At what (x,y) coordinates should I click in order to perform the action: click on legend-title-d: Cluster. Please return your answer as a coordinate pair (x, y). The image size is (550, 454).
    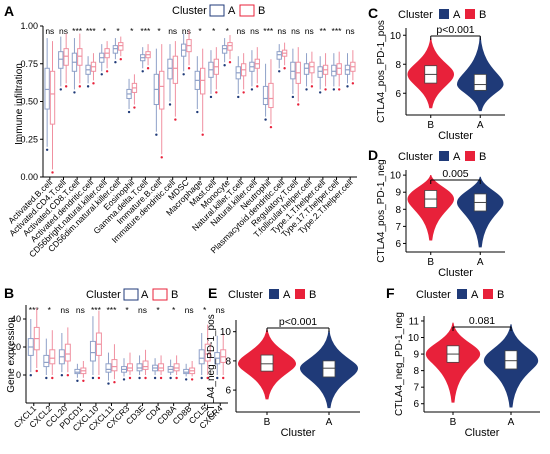
    Looking at the image, I should click on (415, 157).